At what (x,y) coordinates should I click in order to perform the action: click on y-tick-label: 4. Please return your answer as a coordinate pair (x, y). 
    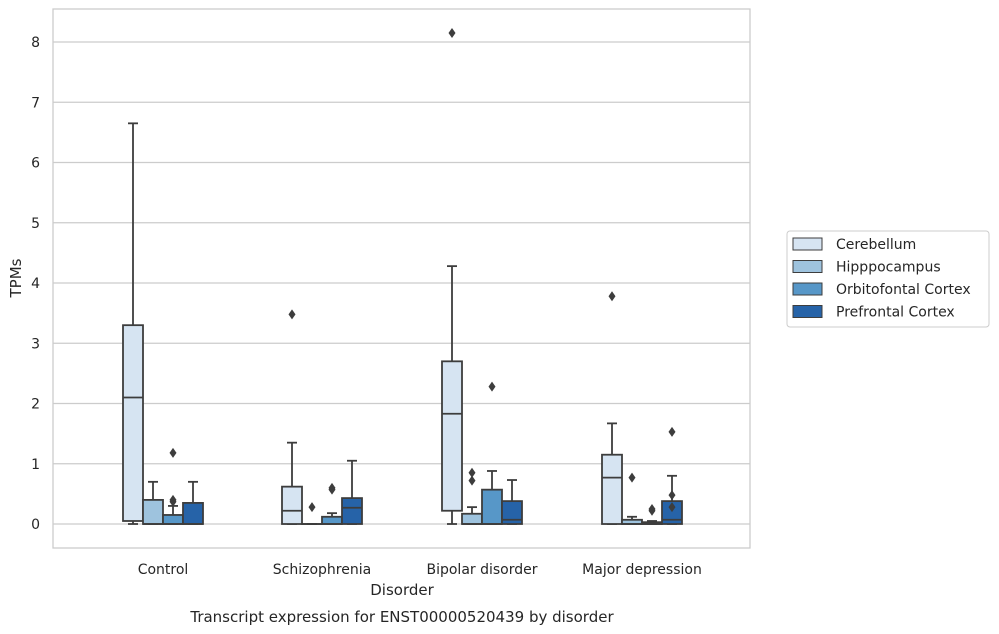
    Looking at the image, I should click on (35, 284).